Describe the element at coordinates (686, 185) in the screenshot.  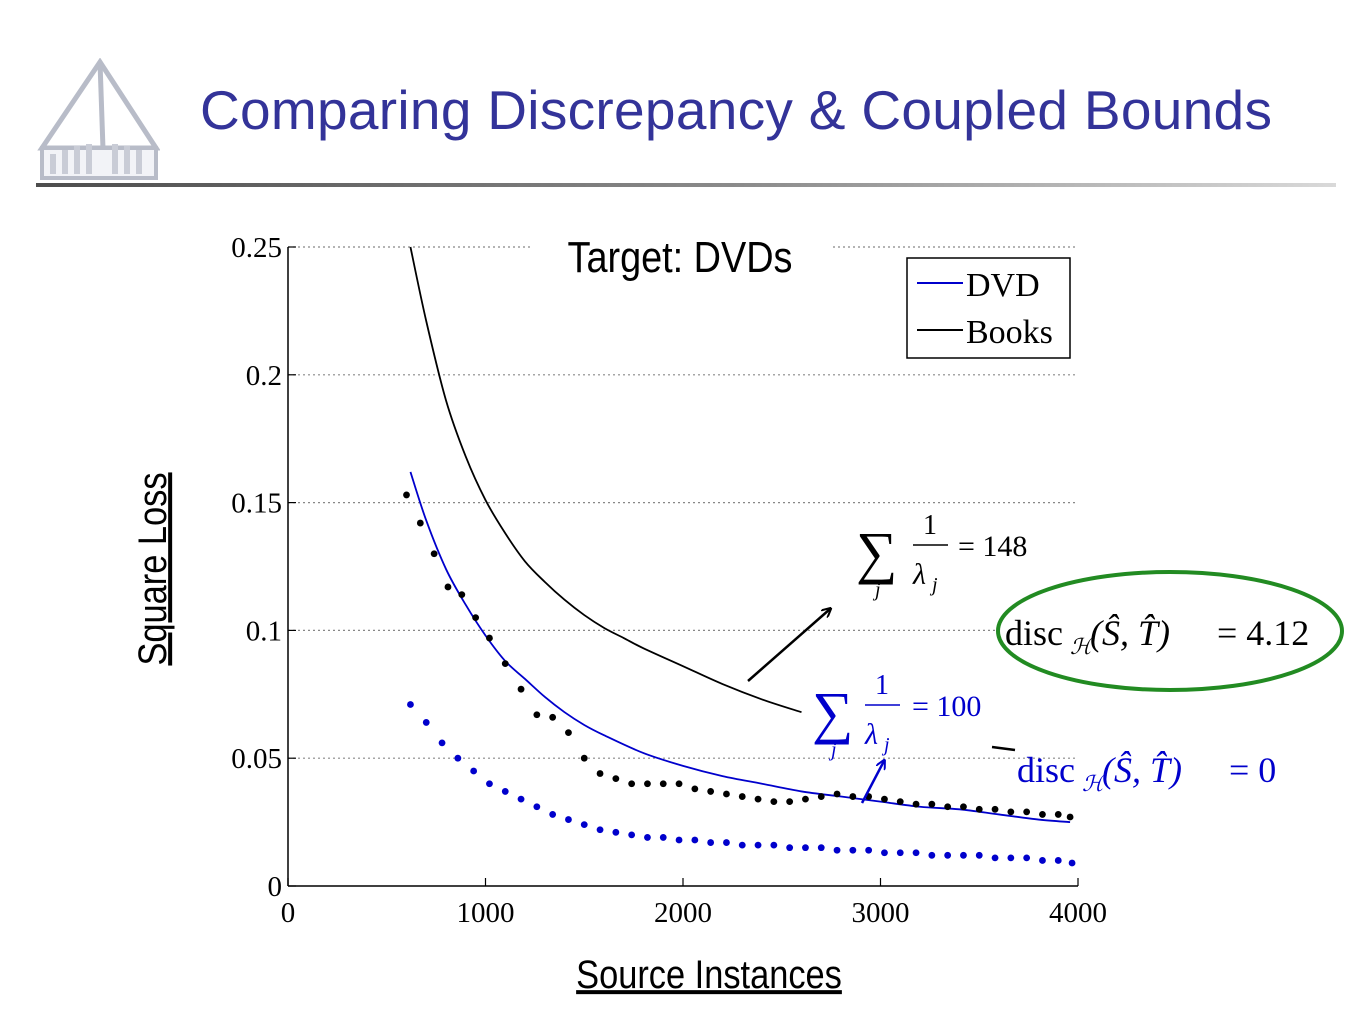
I see `title-divider` at that location.